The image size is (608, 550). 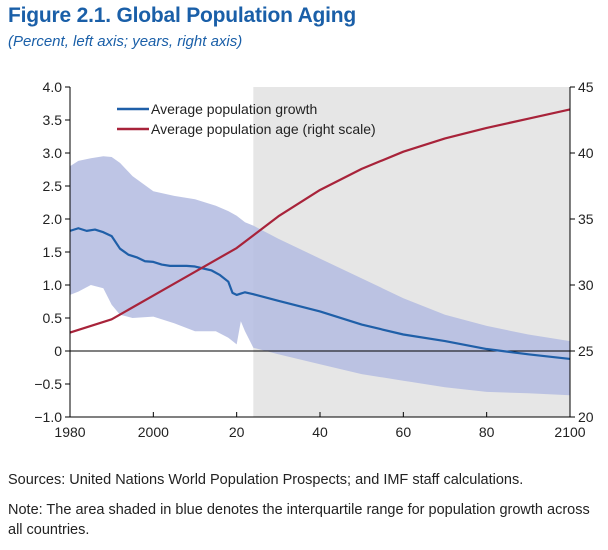 I want to click on x-axis-tick-label: 80, so click(x=487, y=432).